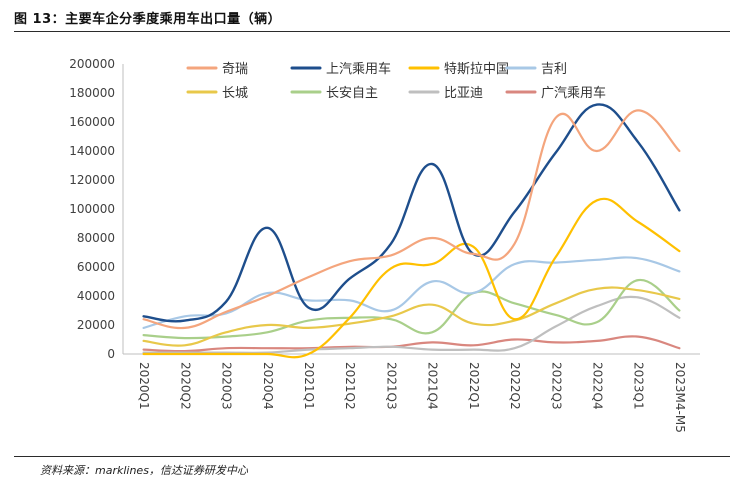 This screenshot has width=743, height=494. Describe the element at coordinates (148, 19) in the screenshot. I see `figure-title: 图 13：主要车企分季度乘用车出口量（辆）` at that location.